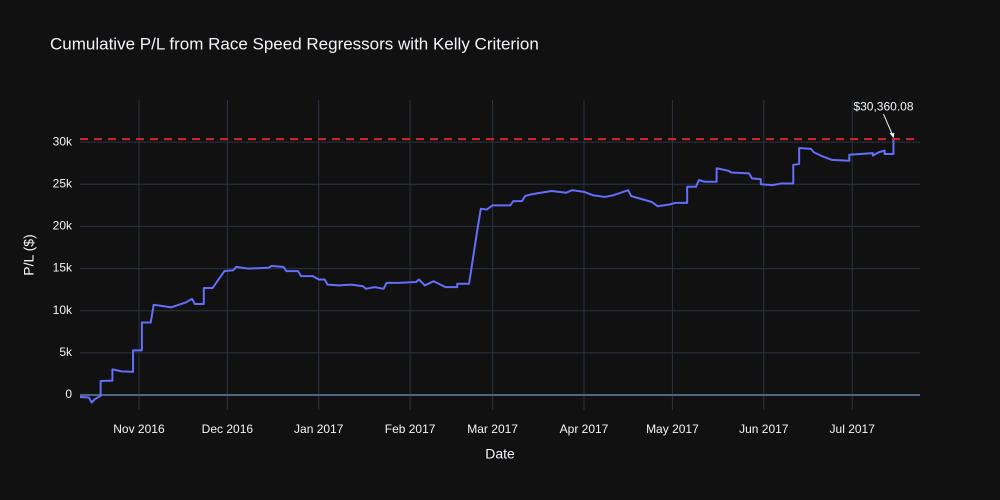 The image size is (1000, 500). Describe the element at coordinates (63, 268) in the screenshot. I see `y-tick-label: 15k` at that location.